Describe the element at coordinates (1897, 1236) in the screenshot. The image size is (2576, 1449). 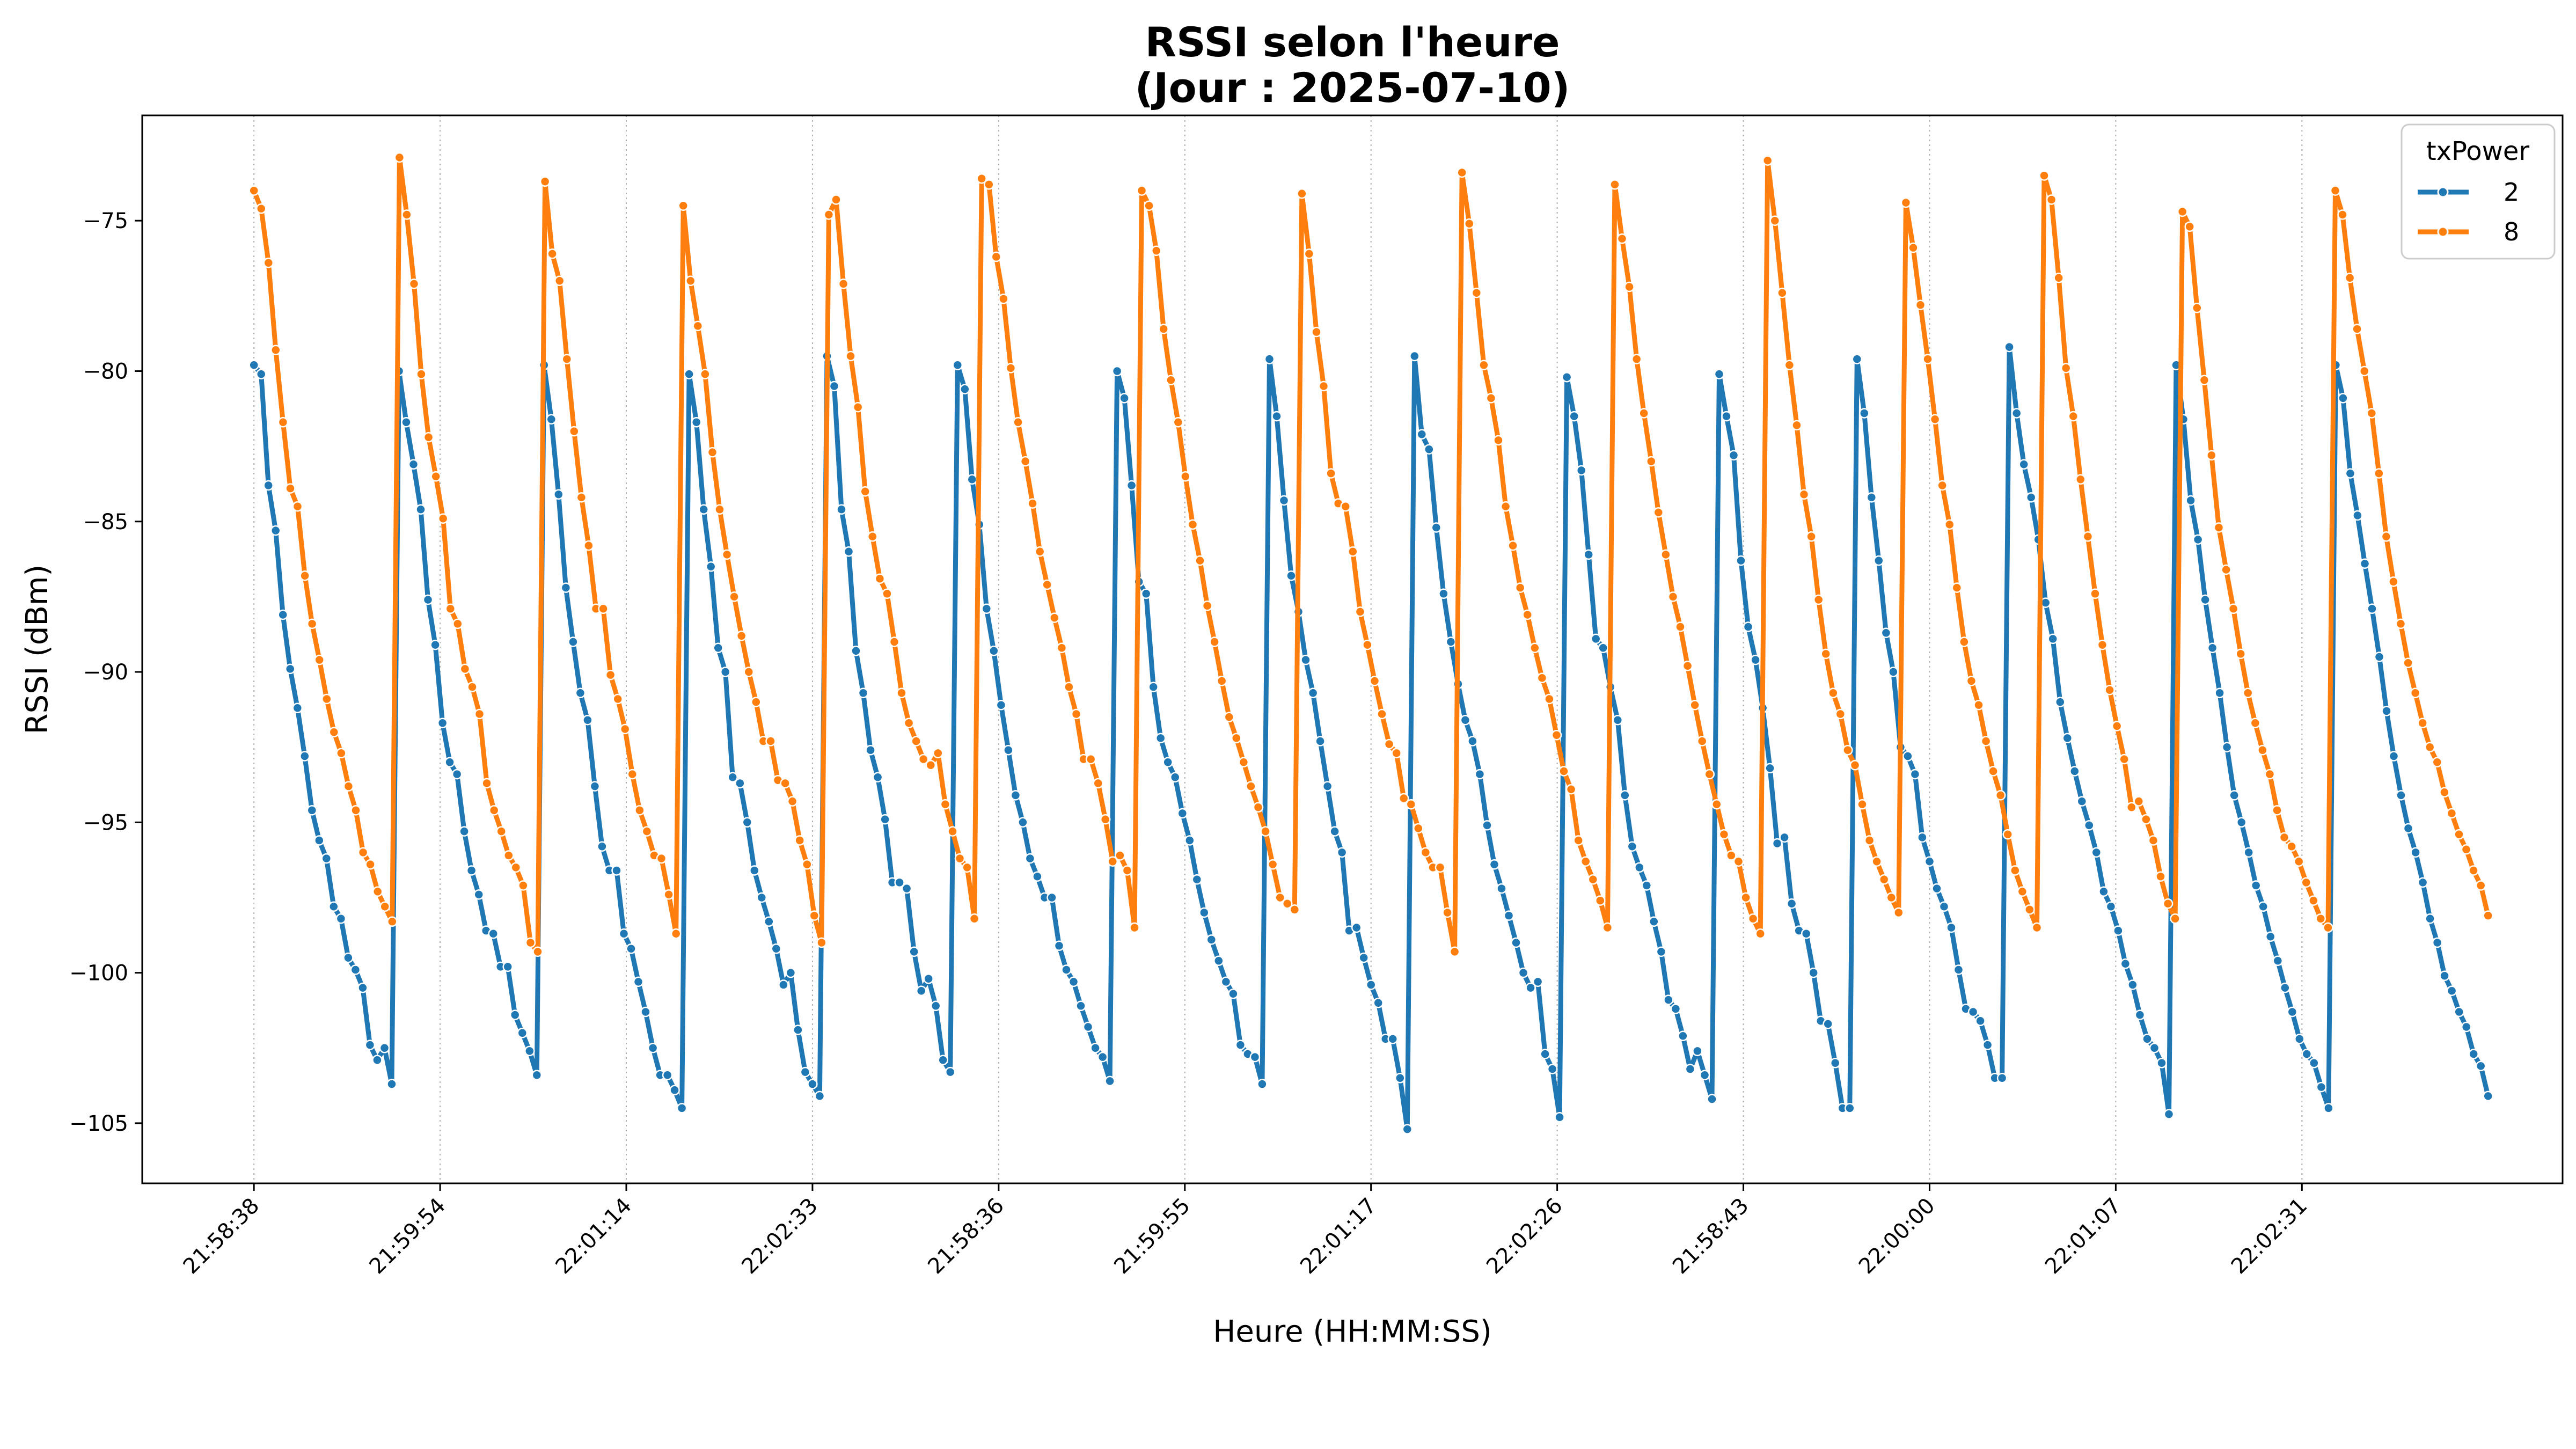
I see `x-tick-label: 22:00:00` at that location.